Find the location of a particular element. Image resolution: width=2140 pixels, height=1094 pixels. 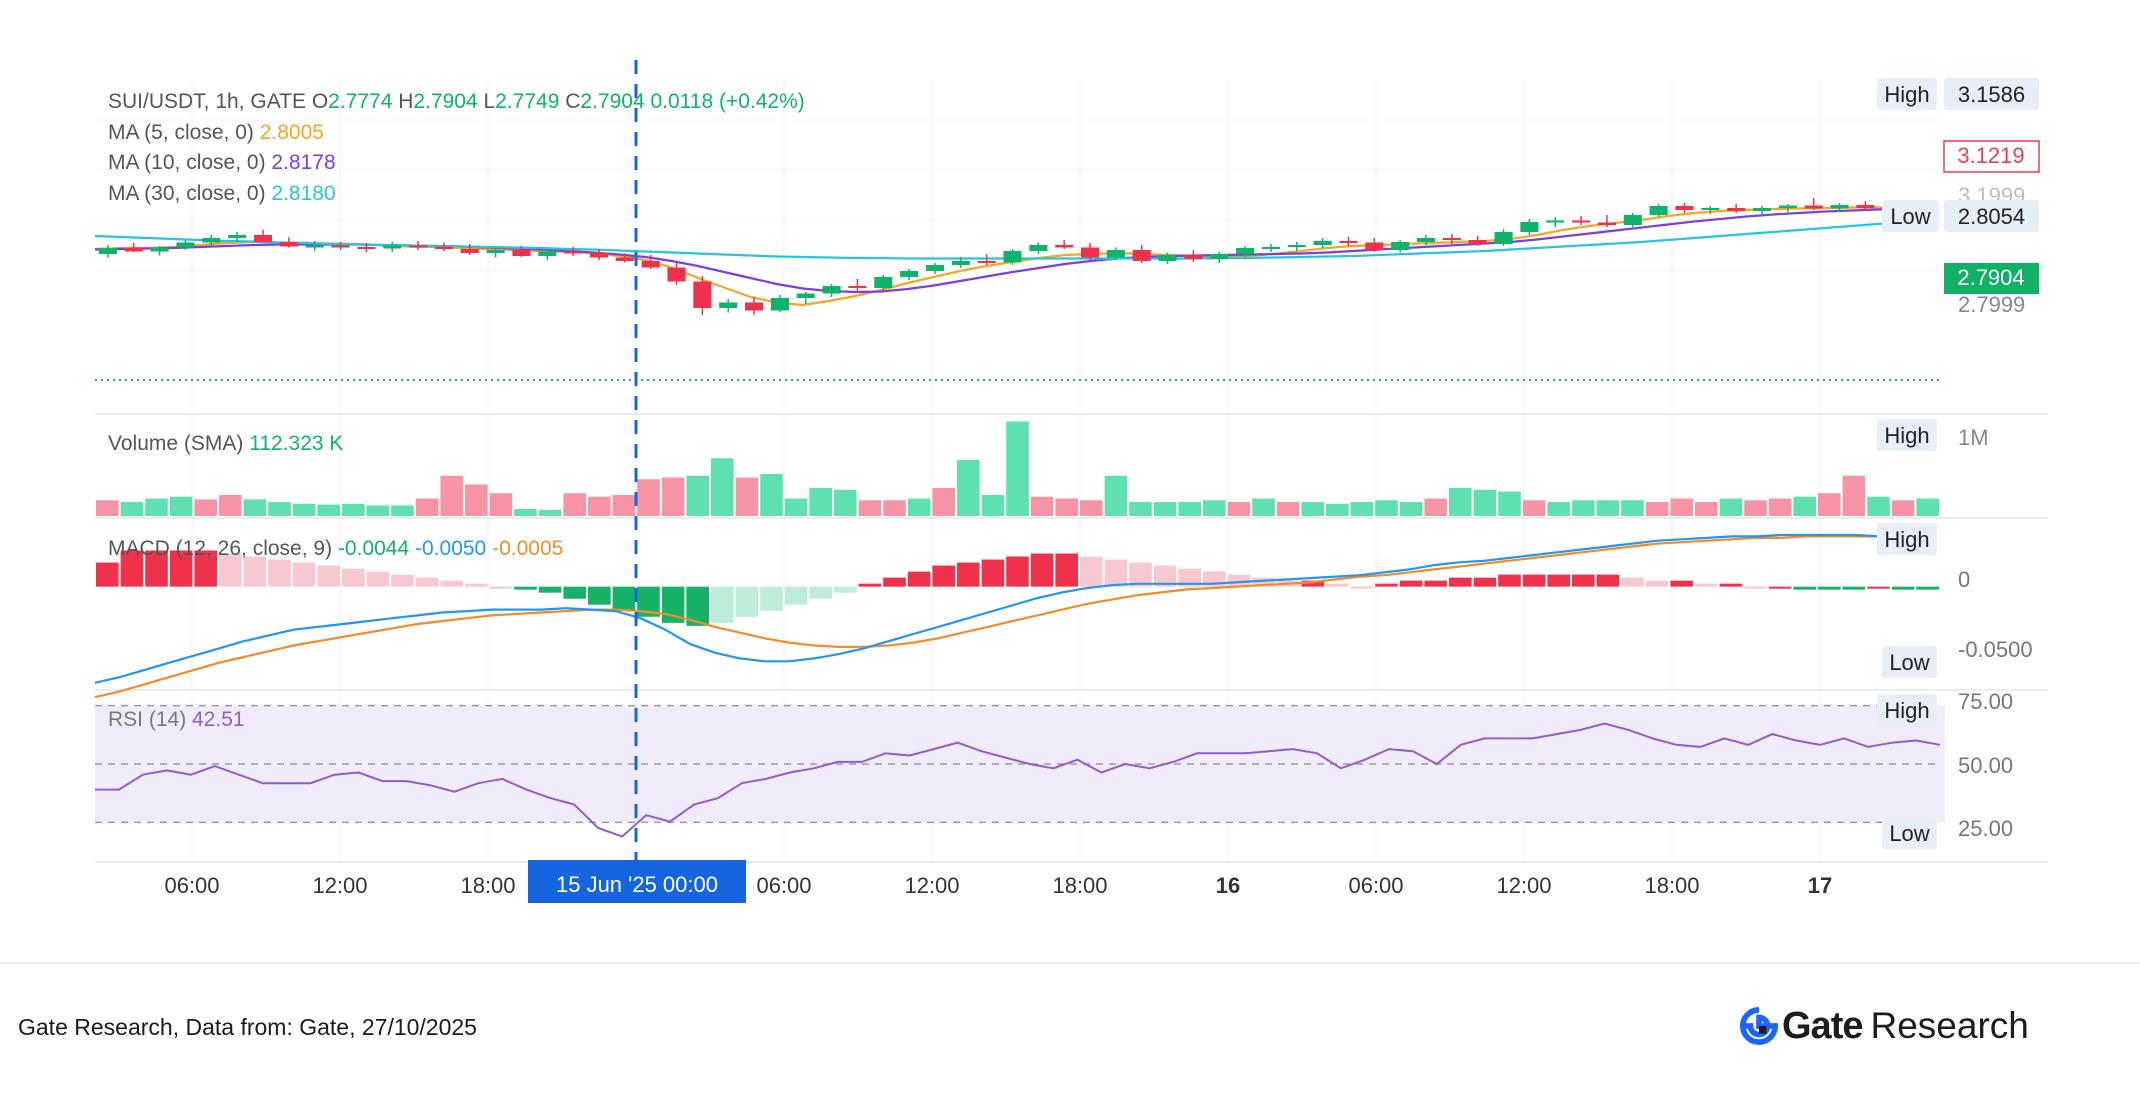

crosshair-date-box is located at coordinates (637, 881).